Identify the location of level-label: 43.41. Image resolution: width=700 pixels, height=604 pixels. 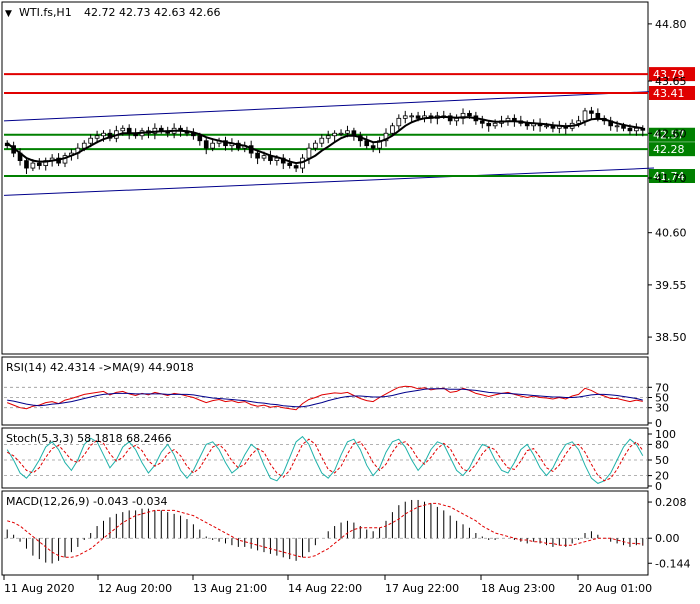
(669, 93).